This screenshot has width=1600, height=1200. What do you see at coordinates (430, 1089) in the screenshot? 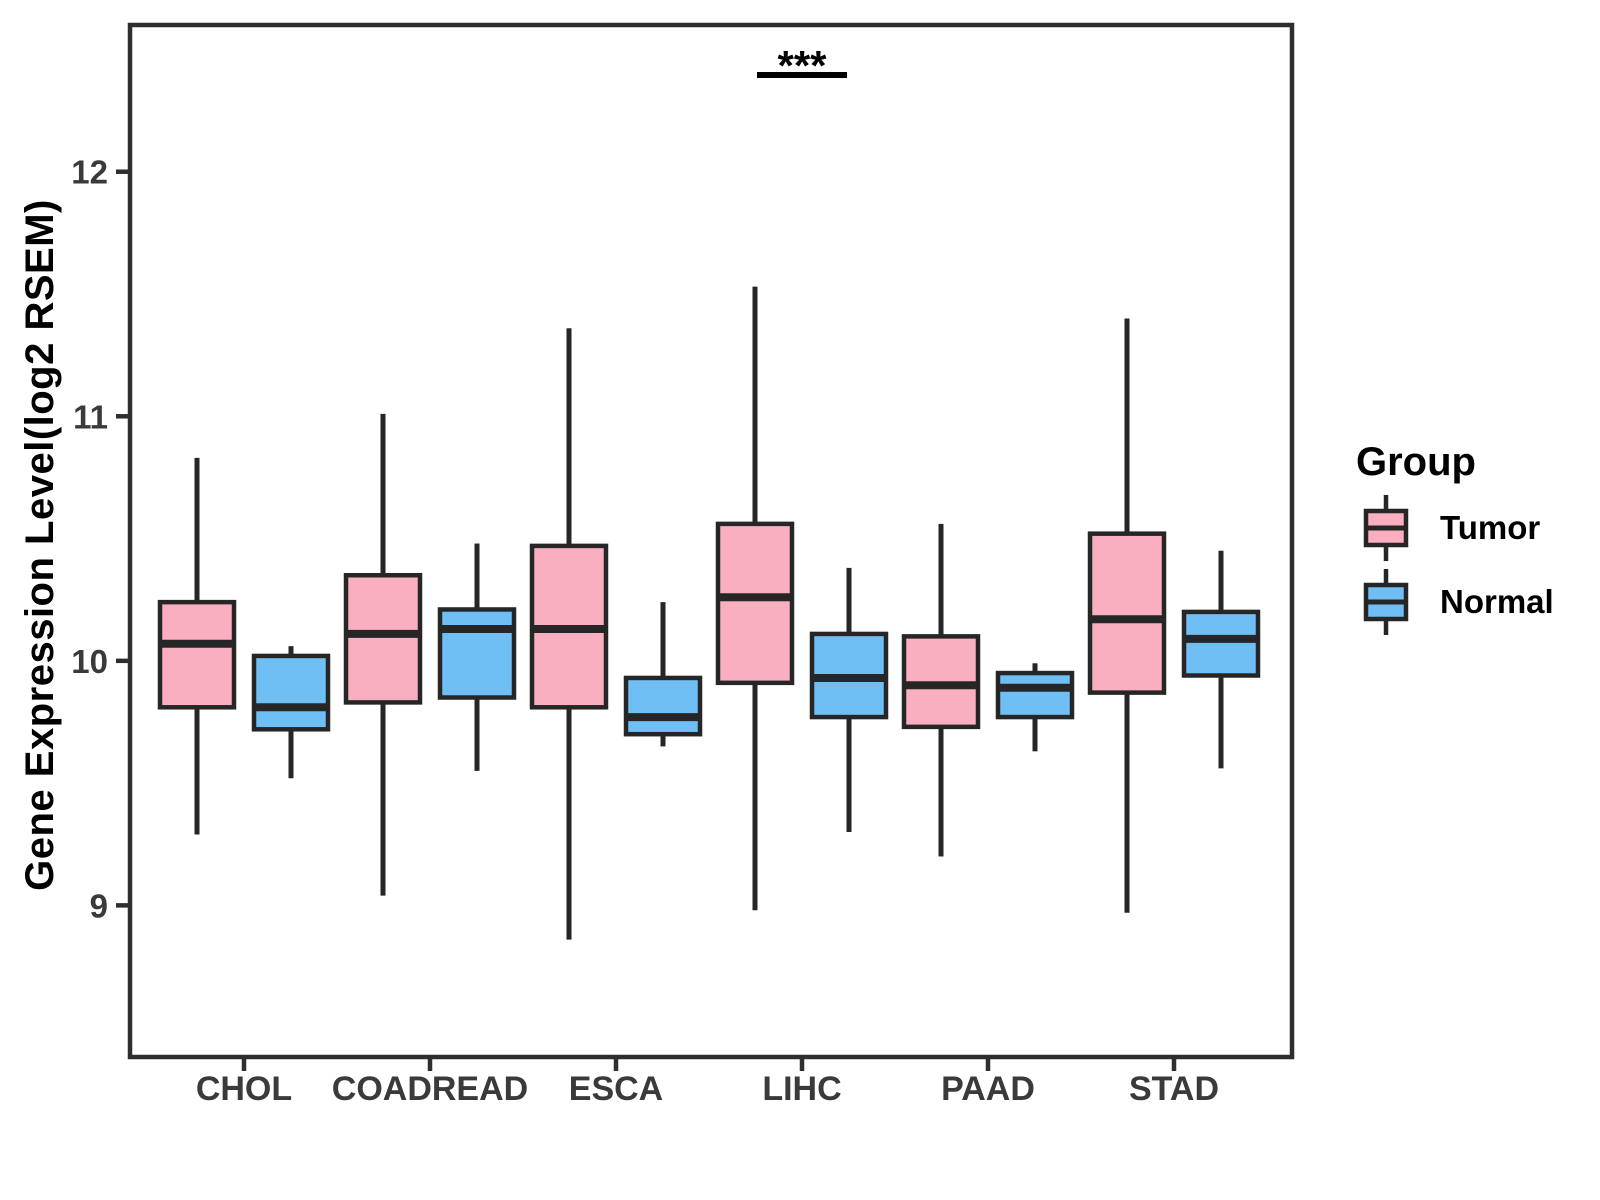
I see `x-tick-label: COADREAD` at bounding box center [430, 1089].